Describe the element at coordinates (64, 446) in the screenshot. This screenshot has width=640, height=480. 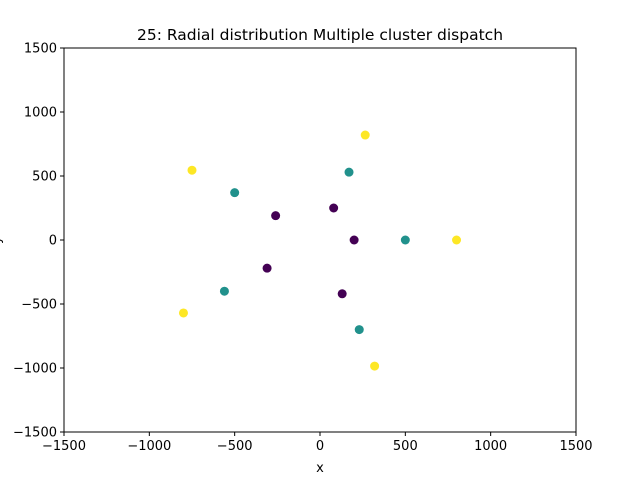
I see `x-tick-label: −1500` at that location.